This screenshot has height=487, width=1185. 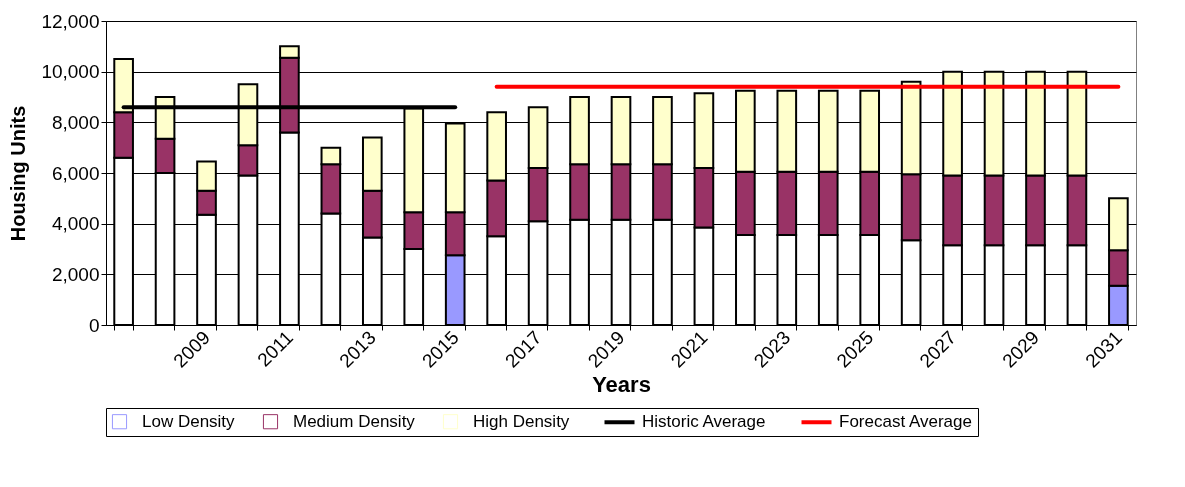 I want to click on legend-label: High Density, so click(x=521, y=421).